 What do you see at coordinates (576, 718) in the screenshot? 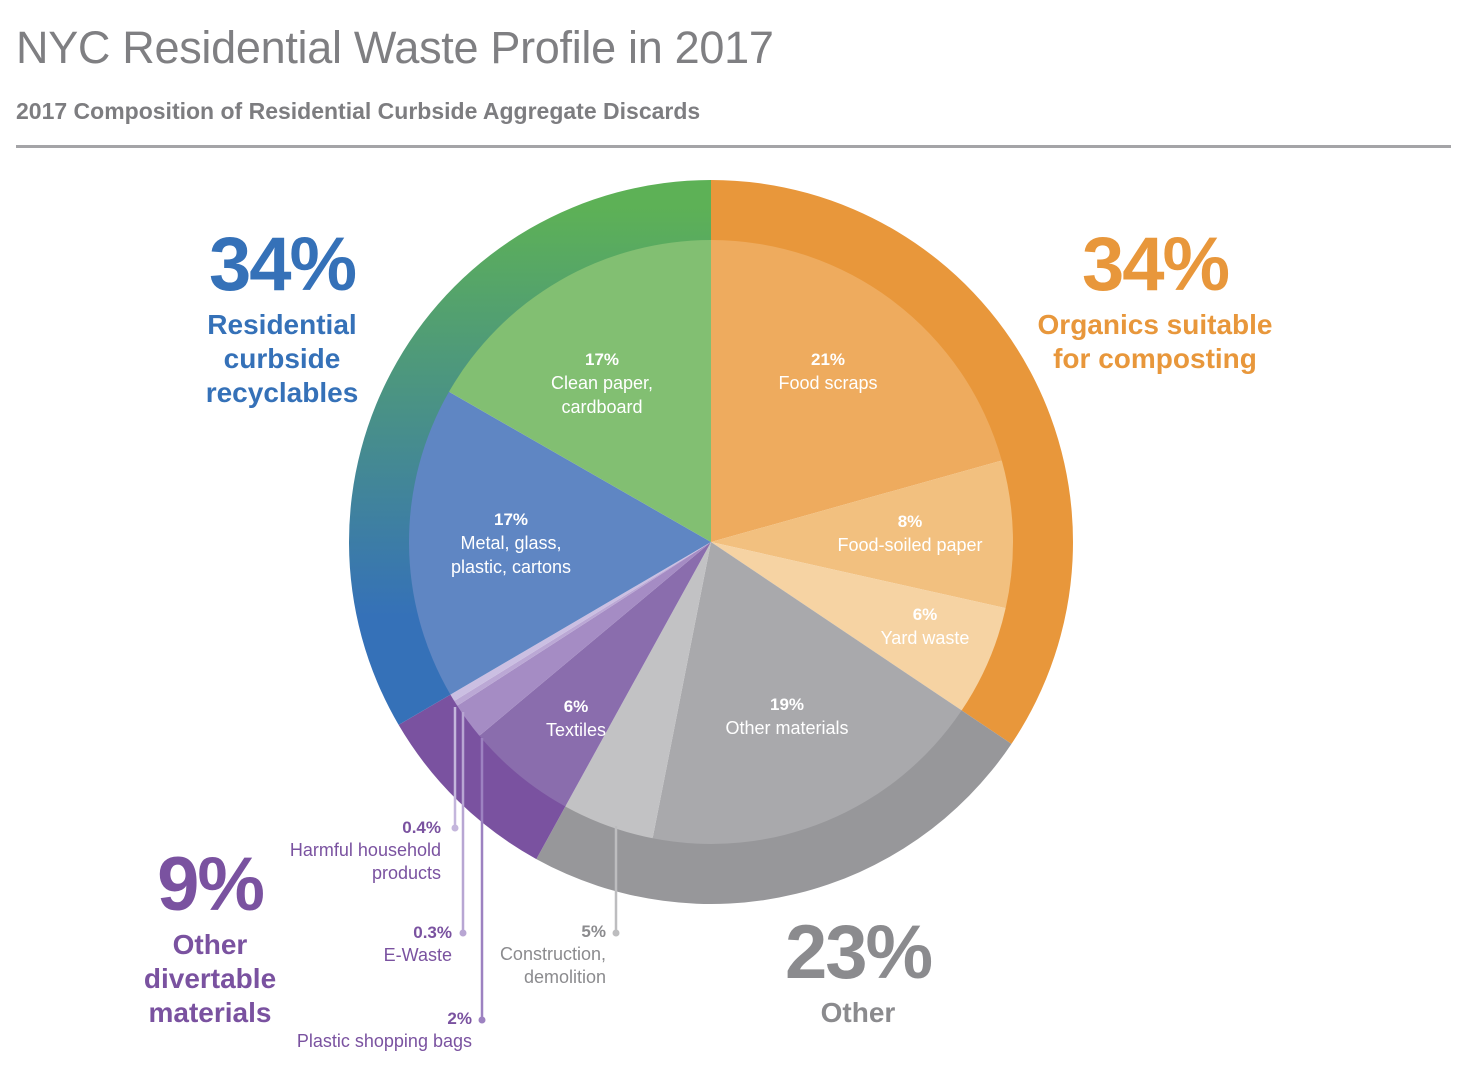
I see `slice-label-textiles: 6% Textiles` at bounding box center [576, 718].